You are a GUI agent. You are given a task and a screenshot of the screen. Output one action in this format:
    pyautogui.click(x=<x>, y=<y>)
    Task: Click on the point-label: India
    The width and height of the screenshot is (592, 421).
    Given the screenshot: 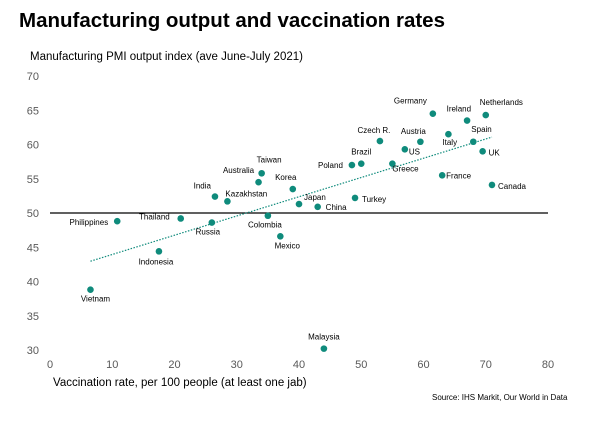 What is the action you would take?
    pyautogui.click(x=203, y=186)
    